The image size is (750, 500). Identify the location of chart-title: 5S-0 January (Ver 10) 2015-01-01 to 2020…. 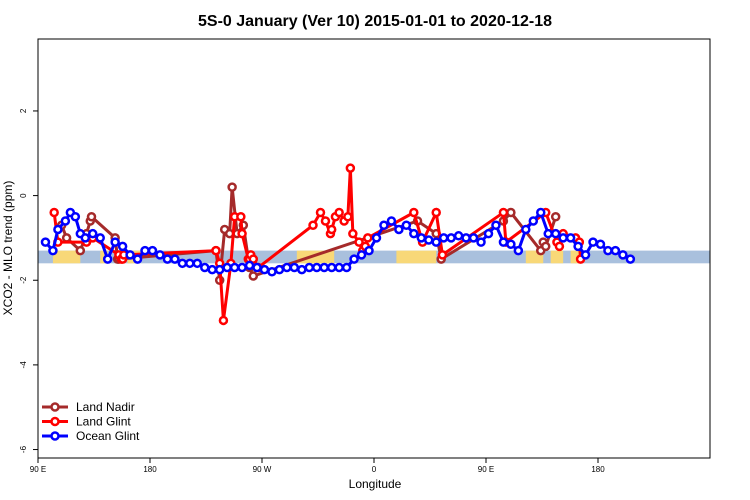
(375, 21).